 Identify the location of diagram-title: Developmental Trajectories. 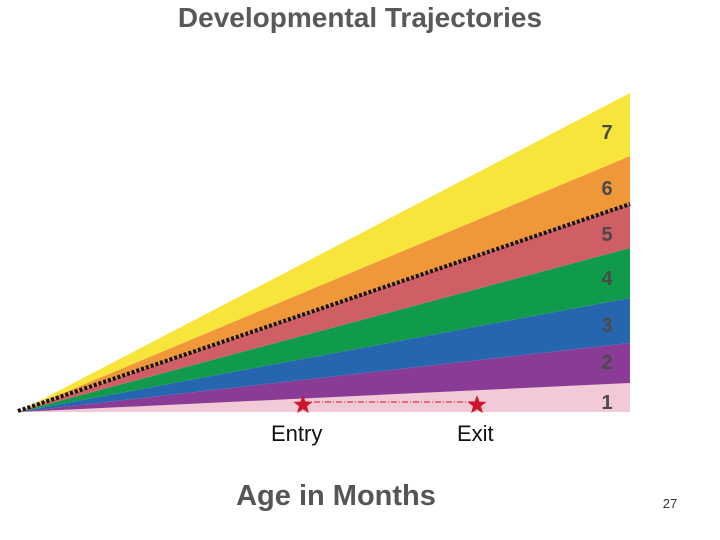
(360, 17).